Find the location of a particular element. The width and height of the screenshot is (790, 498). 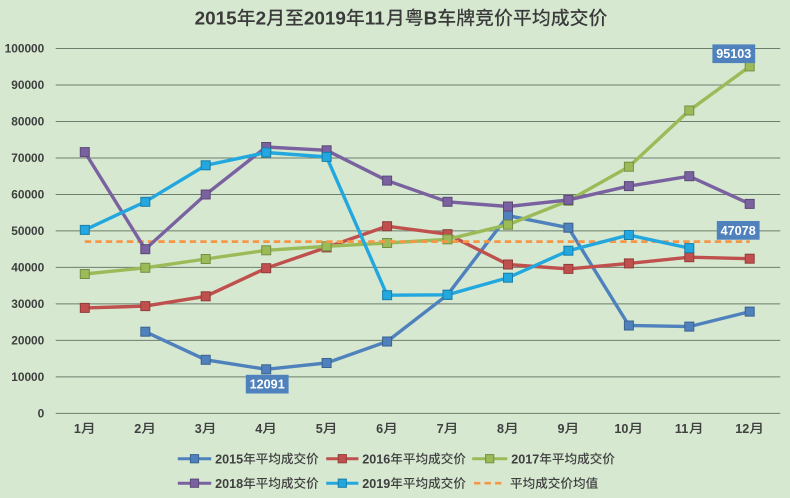

svg-text: 40000 is located at coordinates (27, 267).